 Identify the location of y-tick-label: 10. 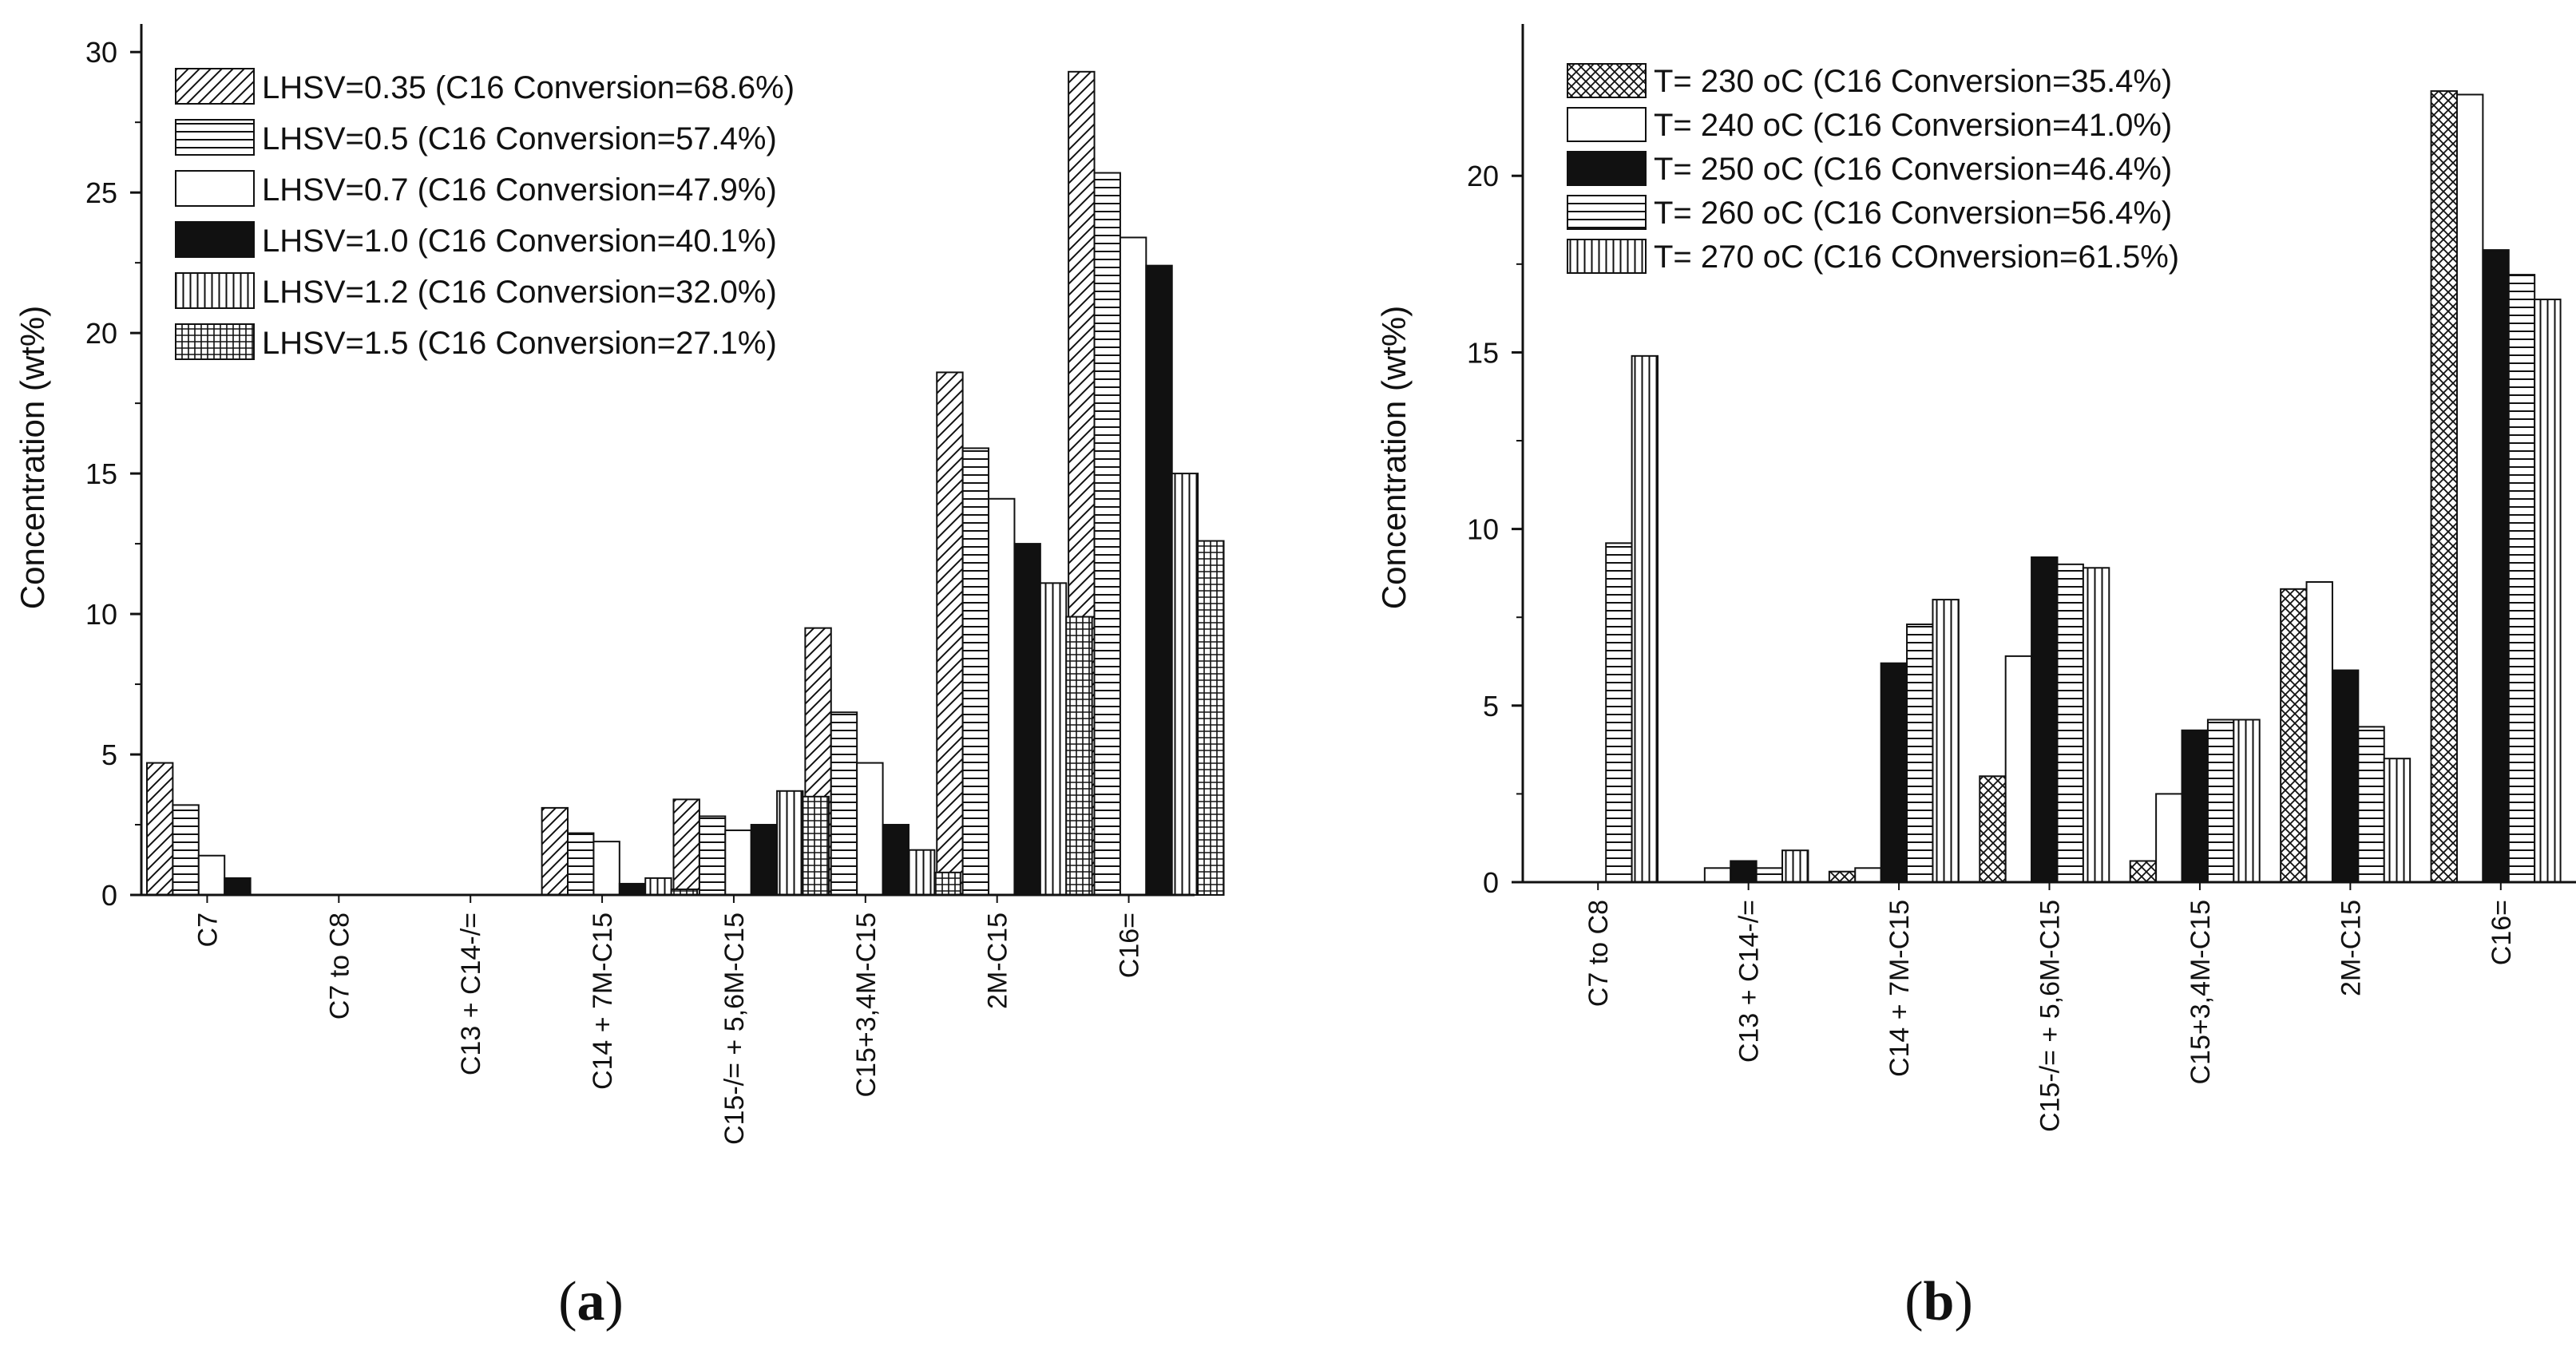
(101, 614).